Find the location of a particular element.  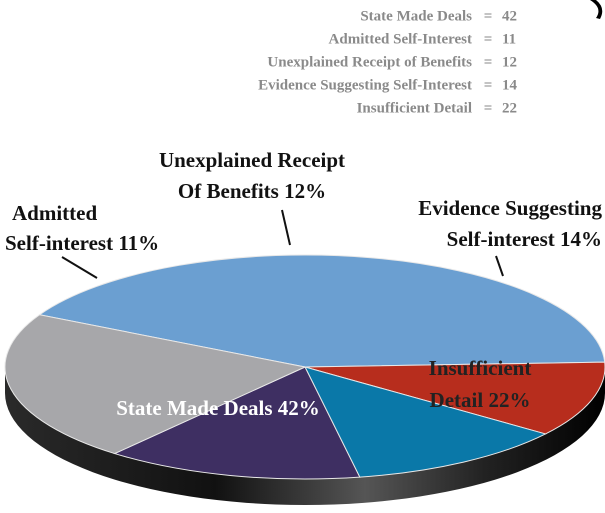

slice-label: Of Benefits 12% is located at coordinates (252, 191).